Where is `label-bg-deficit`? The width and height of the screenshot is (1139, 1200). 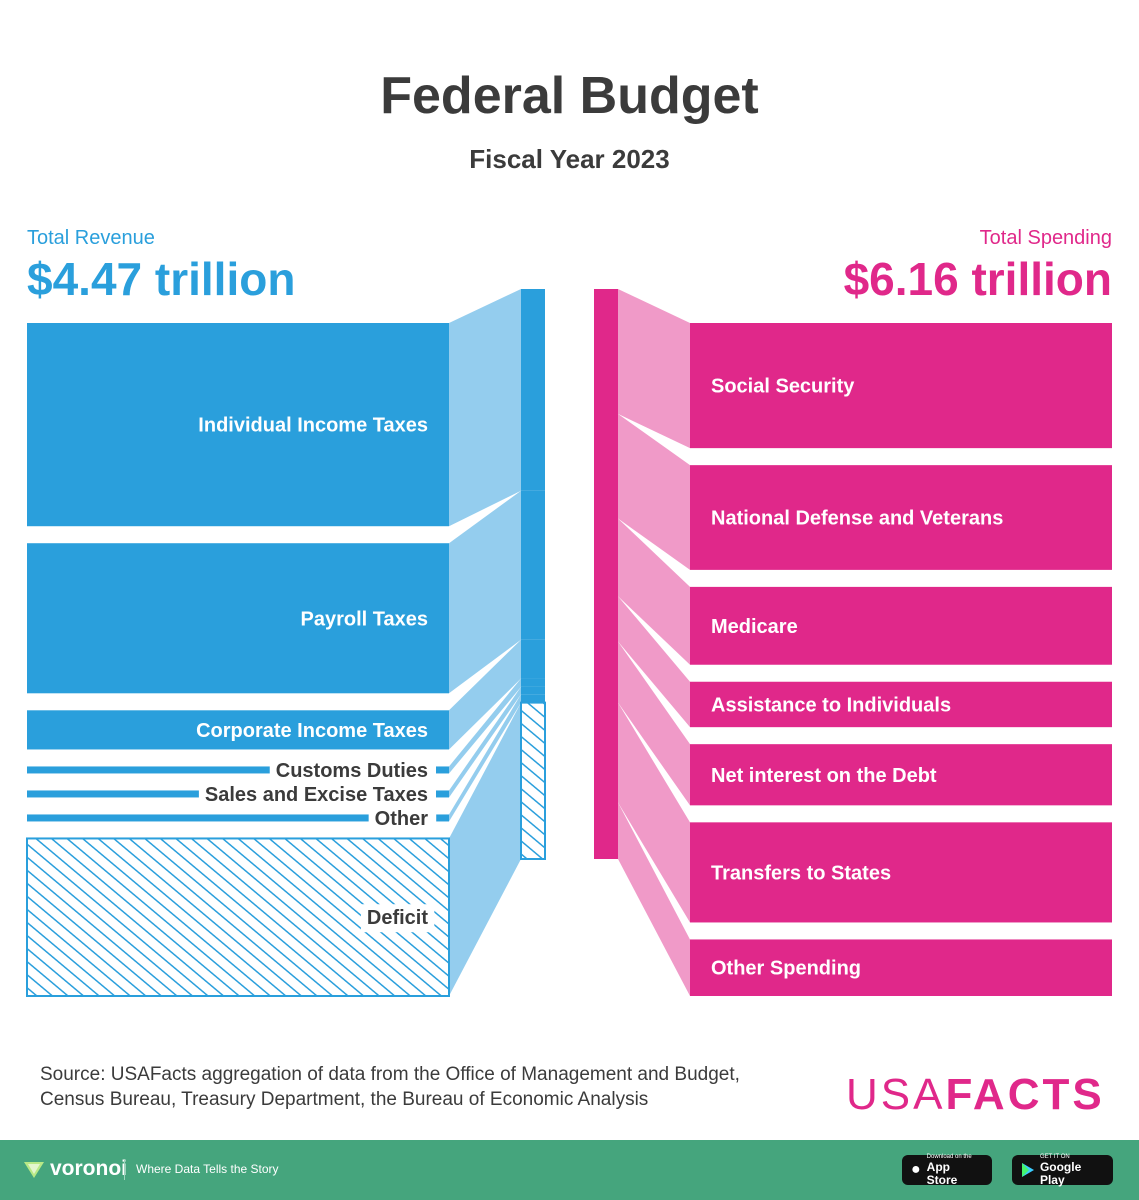 label-bg-deficit is located at coordinates (397, 918).